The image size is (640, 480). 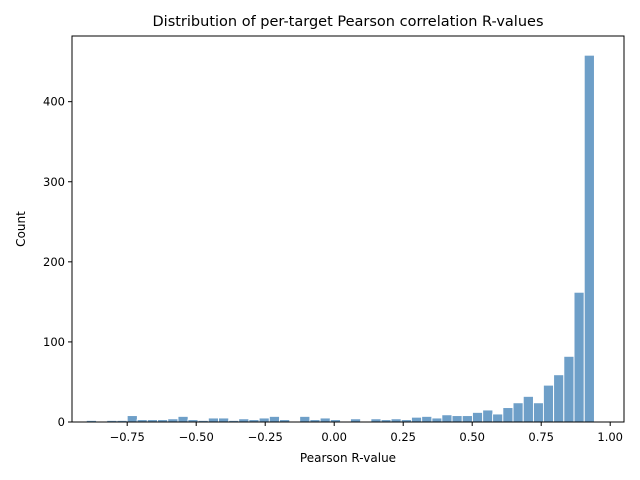 What do you see at coordinates (472, 437) in the screenshot?
I see `x-tick-label: 0.50` at bounding box center [472, 437].